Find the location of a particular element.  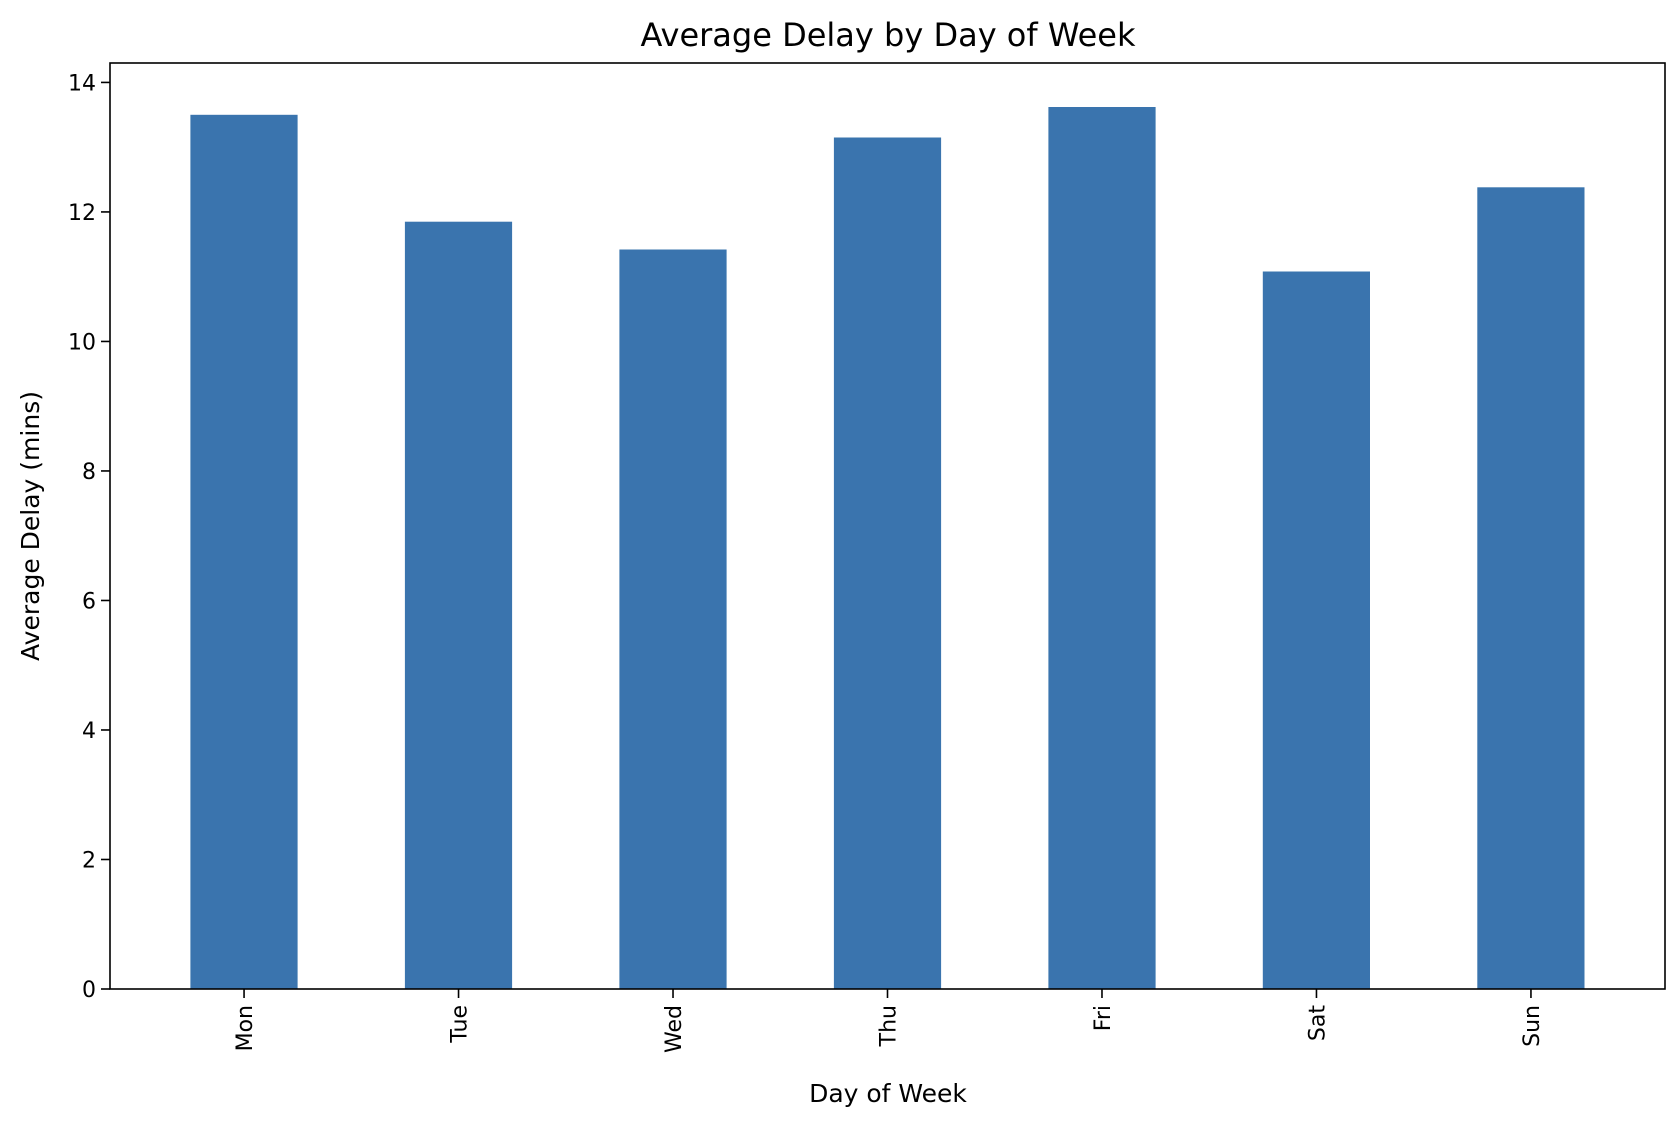

x-tick-label-fri: Fri is located at coordinates (1103, 1018).